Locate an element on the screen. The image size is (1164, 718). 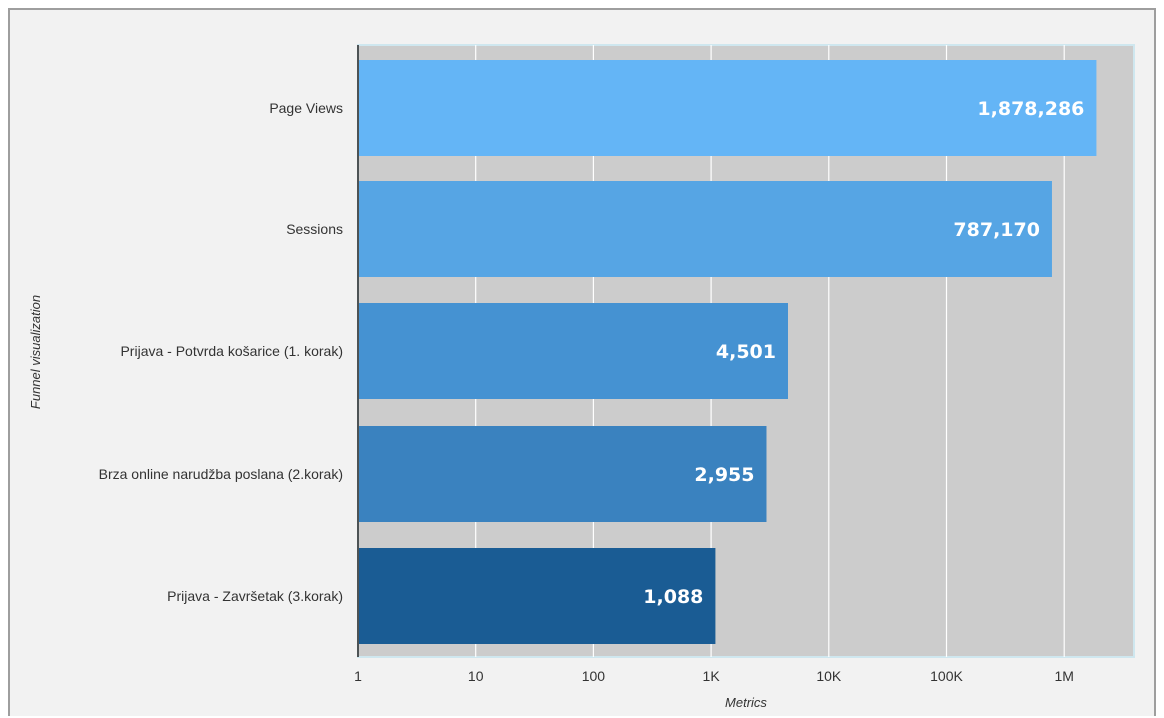
x-tick-label: 1 is located at coordinates (358, 676).